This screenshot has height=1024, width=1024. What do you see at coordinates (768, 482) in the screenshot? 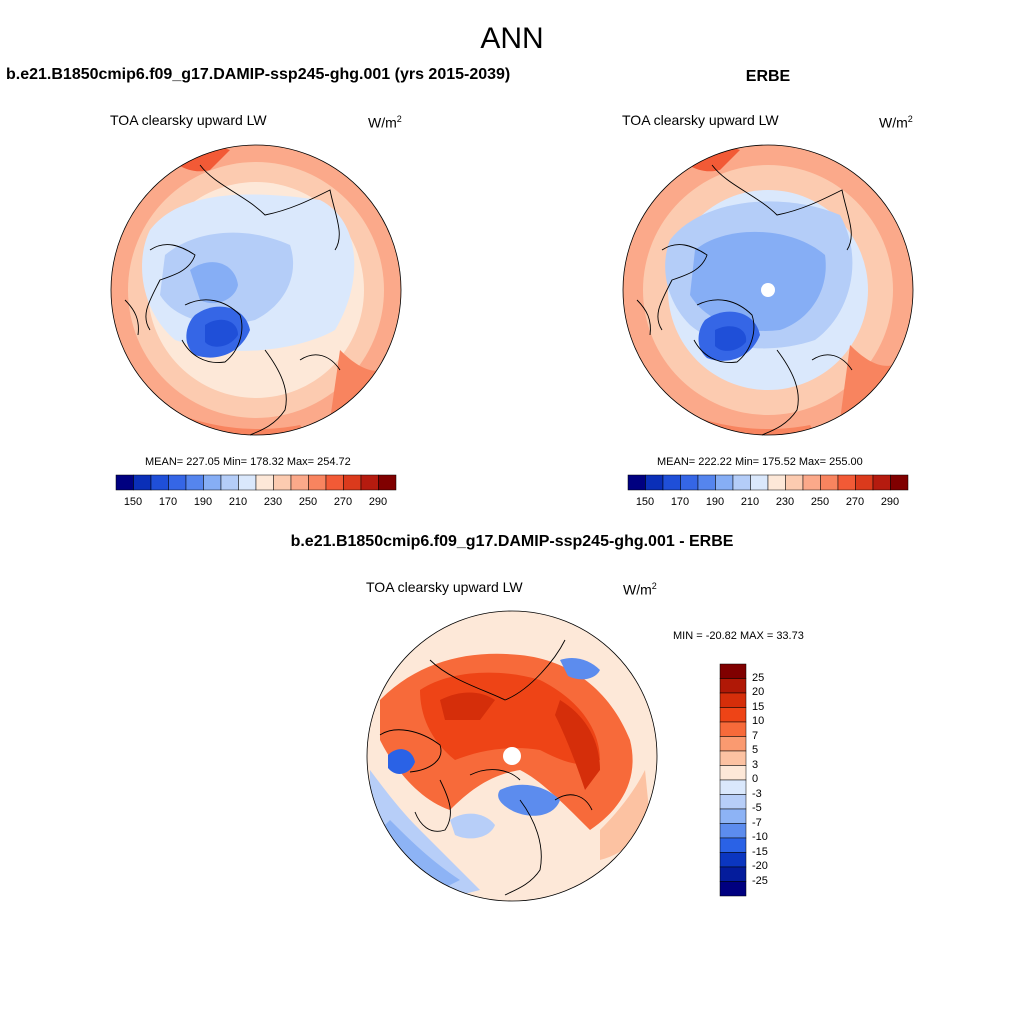
I see `obs-colorbar` at bounding box center [768, 482].